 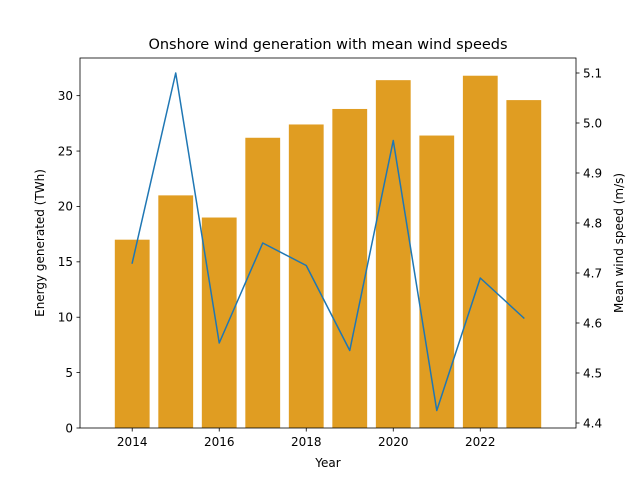 I want to click on bar-2023, so click(x=524, y=264).